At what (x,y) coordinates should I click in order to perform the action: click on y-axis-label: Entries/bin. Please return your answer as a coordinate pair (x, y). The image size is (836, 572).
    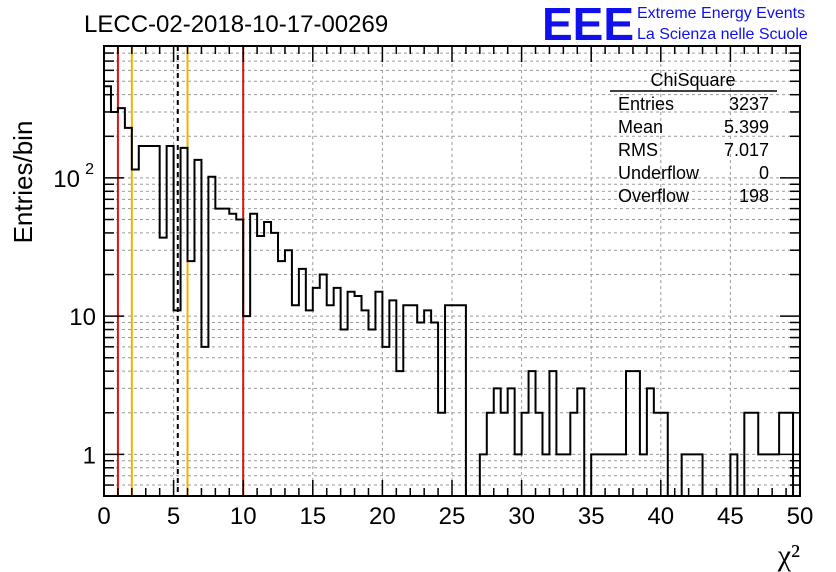
    Looking at the image, I should click on (23, 182).